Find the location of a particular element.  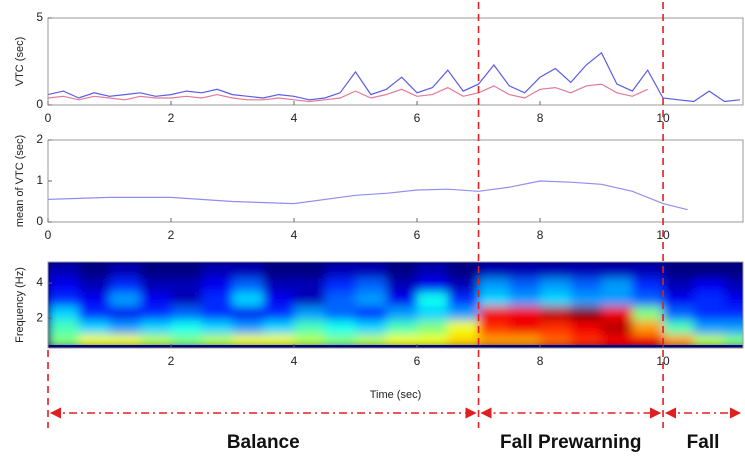

heatmap-floor is located at coordinates (395, 346).